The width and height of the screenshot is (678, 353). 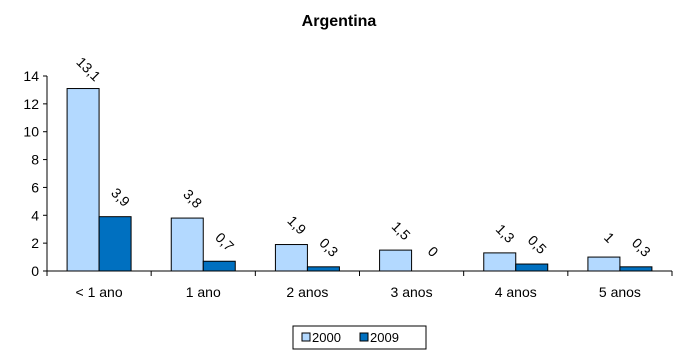 I want to click on data-label-2000: 1, so click(x=609, y=237).